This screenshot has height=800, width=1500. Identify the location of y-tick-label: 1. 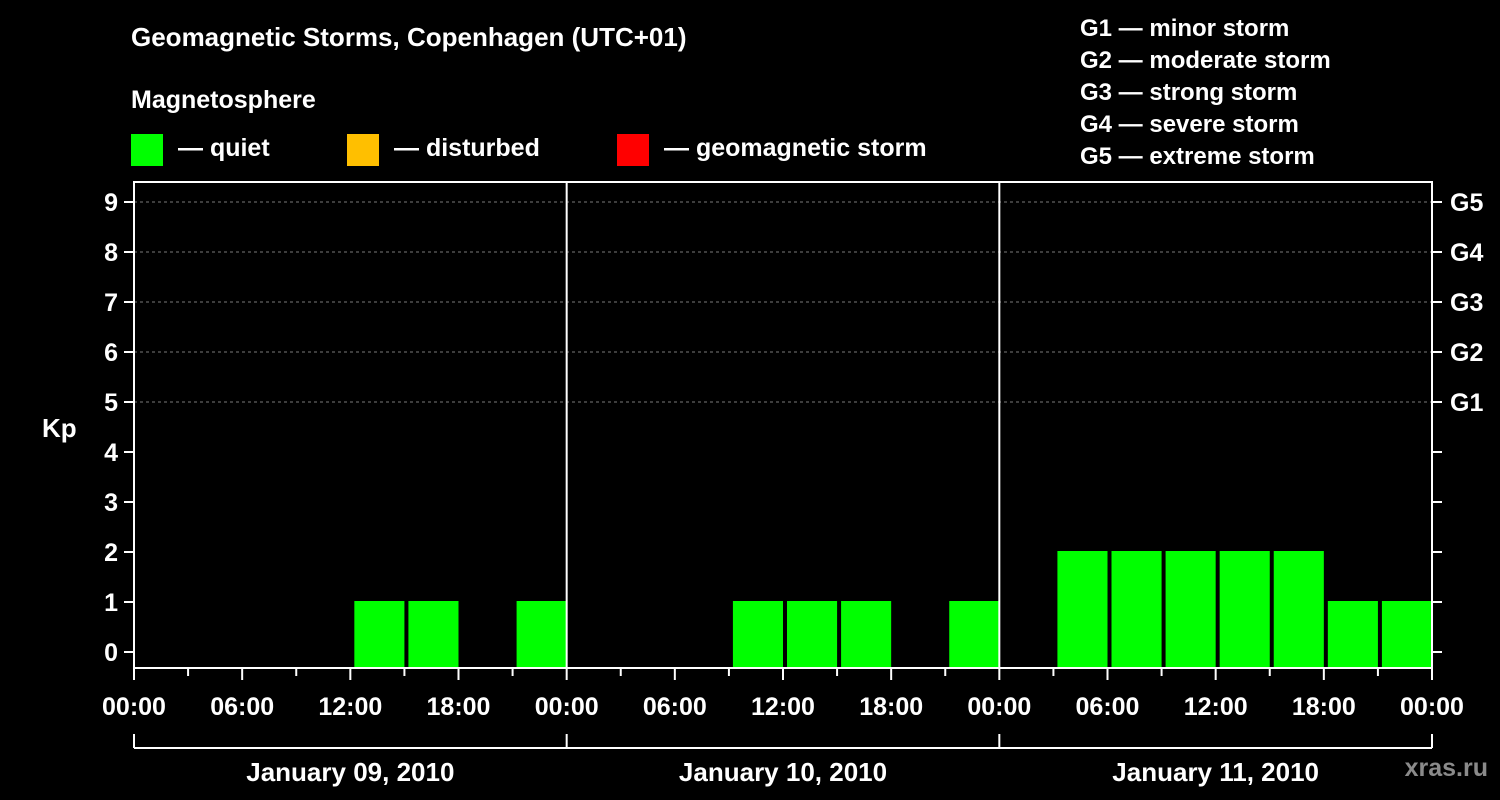
(111, 603).